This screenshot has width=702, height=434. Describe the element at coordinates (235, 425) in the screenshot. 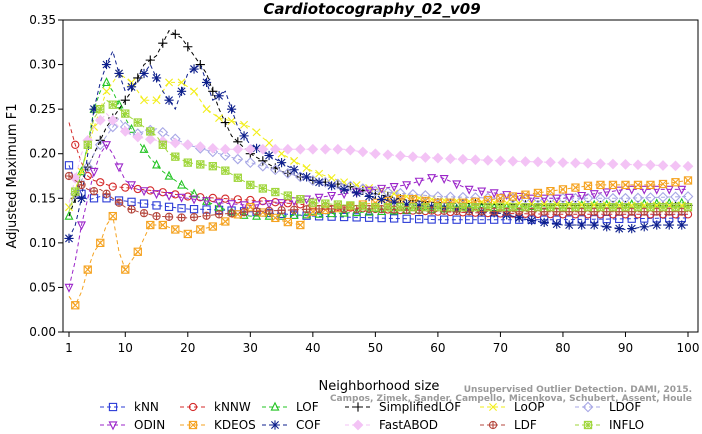

I see `legend-label: KDEOS` at that location.